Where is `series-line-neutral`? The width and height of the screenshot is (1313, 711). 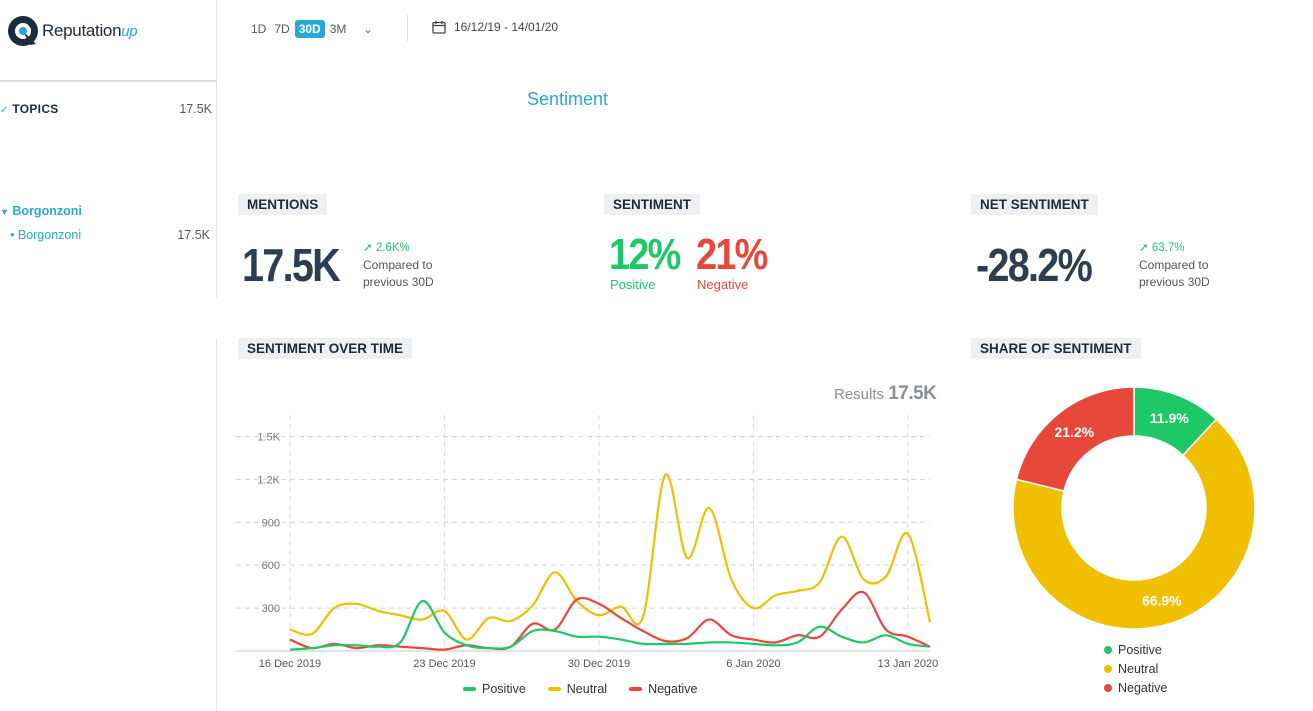 series-line-neutral is located at coordinates (610, 557).